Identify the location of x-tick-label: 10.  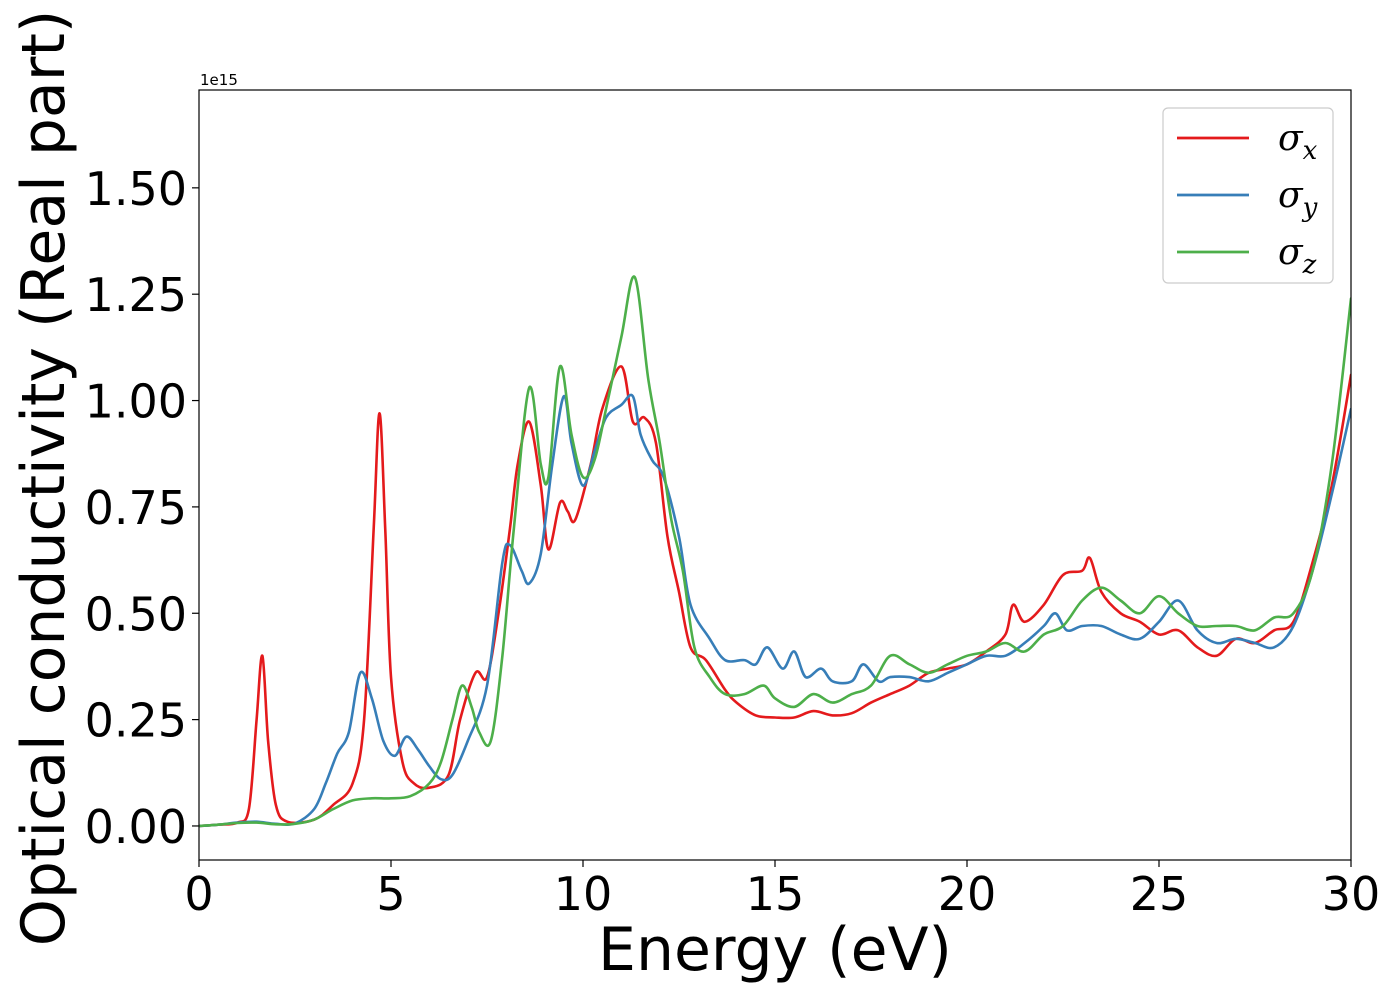
(583, 894).